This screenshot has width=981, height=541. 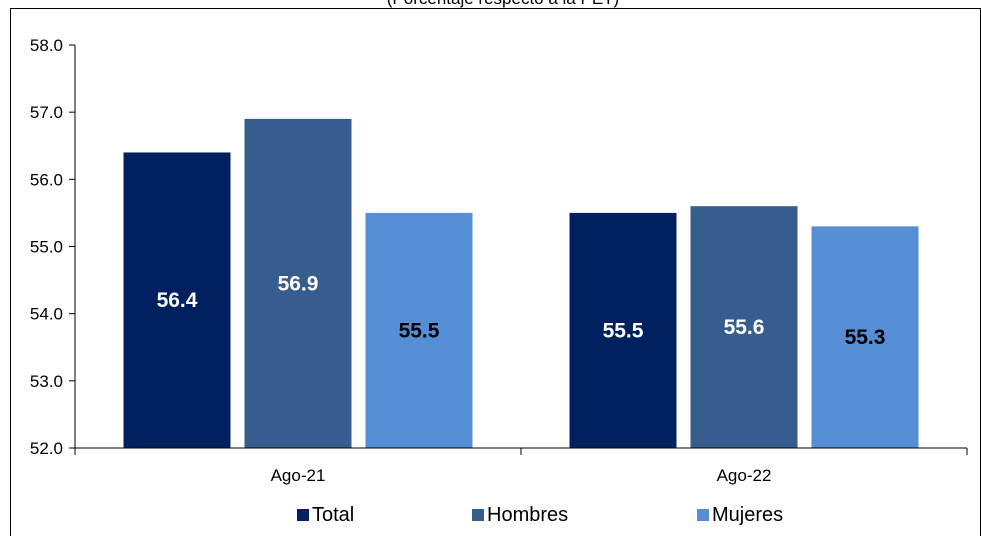 I want to click on subtitle-background, so click(x=490, y=4).